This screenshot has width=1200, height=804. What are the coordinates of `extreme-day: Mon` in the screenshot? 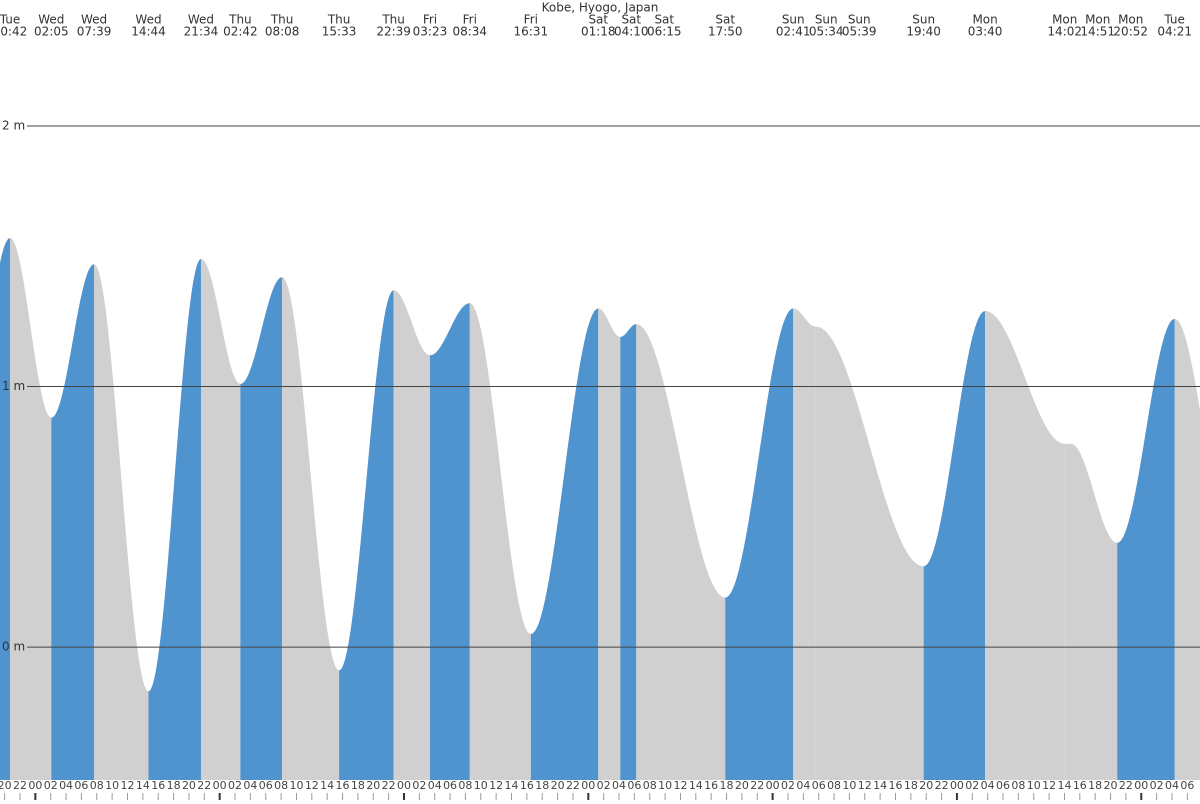 It's located at (1064, 20).